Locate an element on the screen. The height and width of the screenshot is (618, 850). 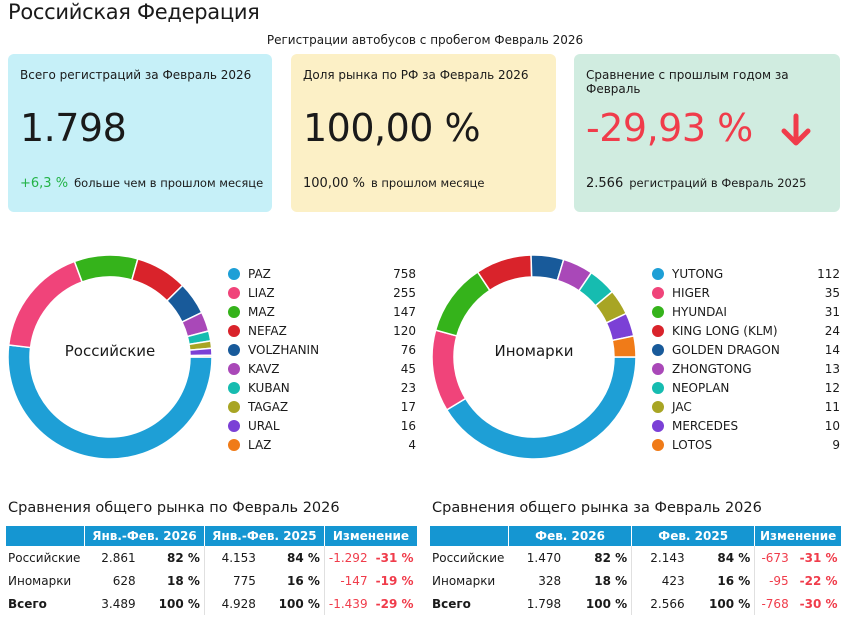
table-row: Всего 1.798 100 % 2.566 100 % -768 -30 % is located at coordinates (636, 603).